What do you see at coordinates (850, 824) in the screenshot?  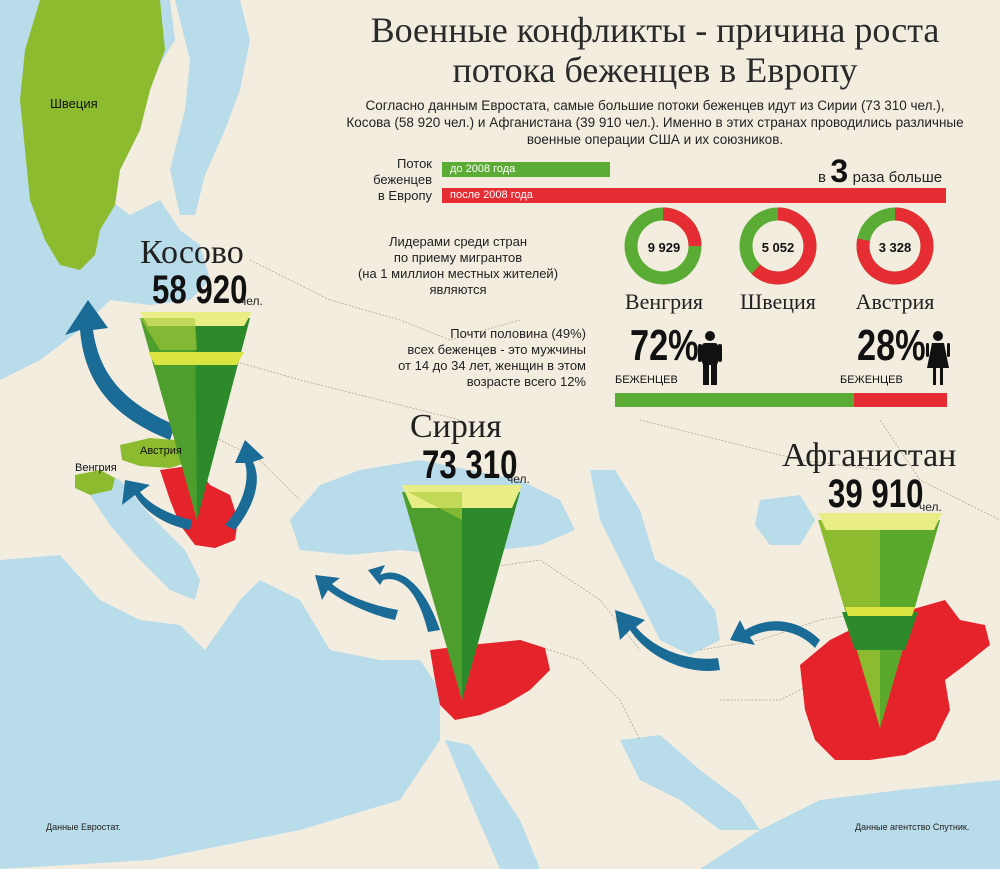 I see `arabian-sea` at bounding box center [850, 824].